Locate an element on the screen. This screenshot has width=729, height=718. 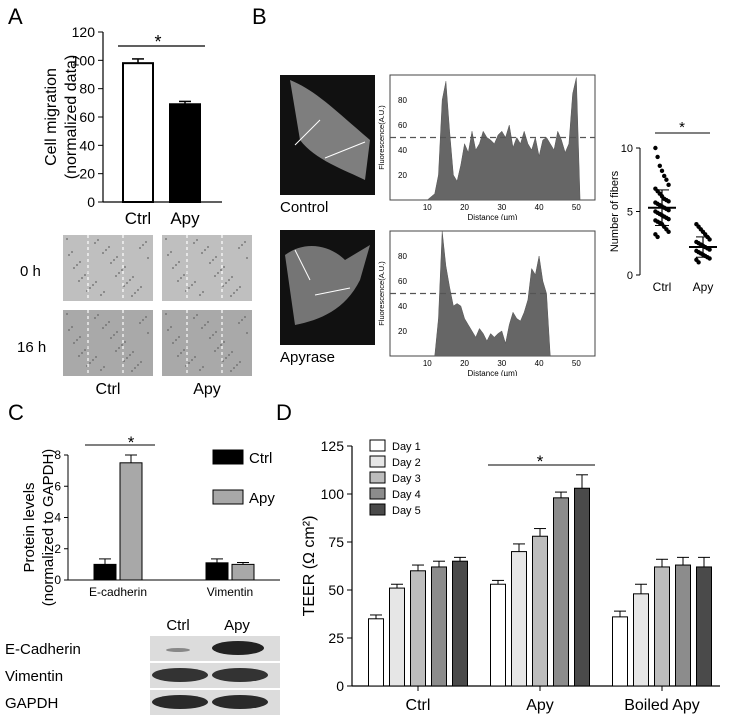
x-axis-title: Distance (µm) is located at coordinates (493, 372).